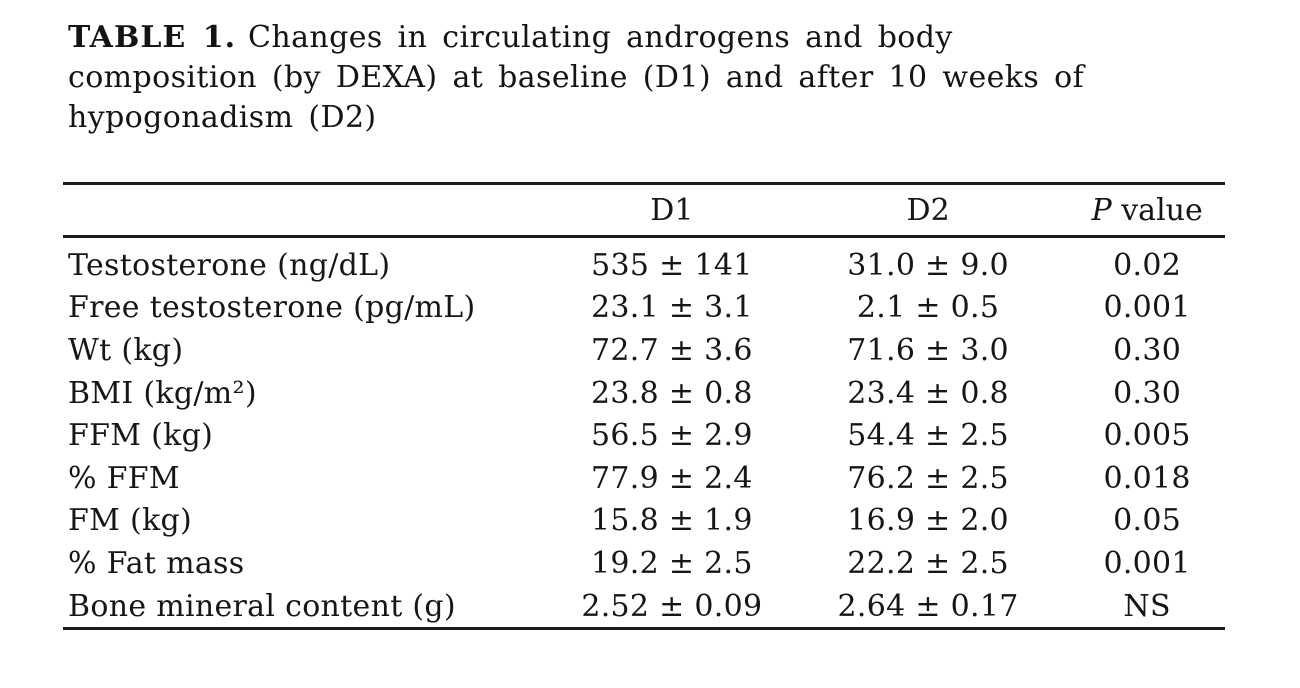 The height and width of the screenshot is (688, 1300). I want to click on row-label: Wt (kg), so click(126, 350).